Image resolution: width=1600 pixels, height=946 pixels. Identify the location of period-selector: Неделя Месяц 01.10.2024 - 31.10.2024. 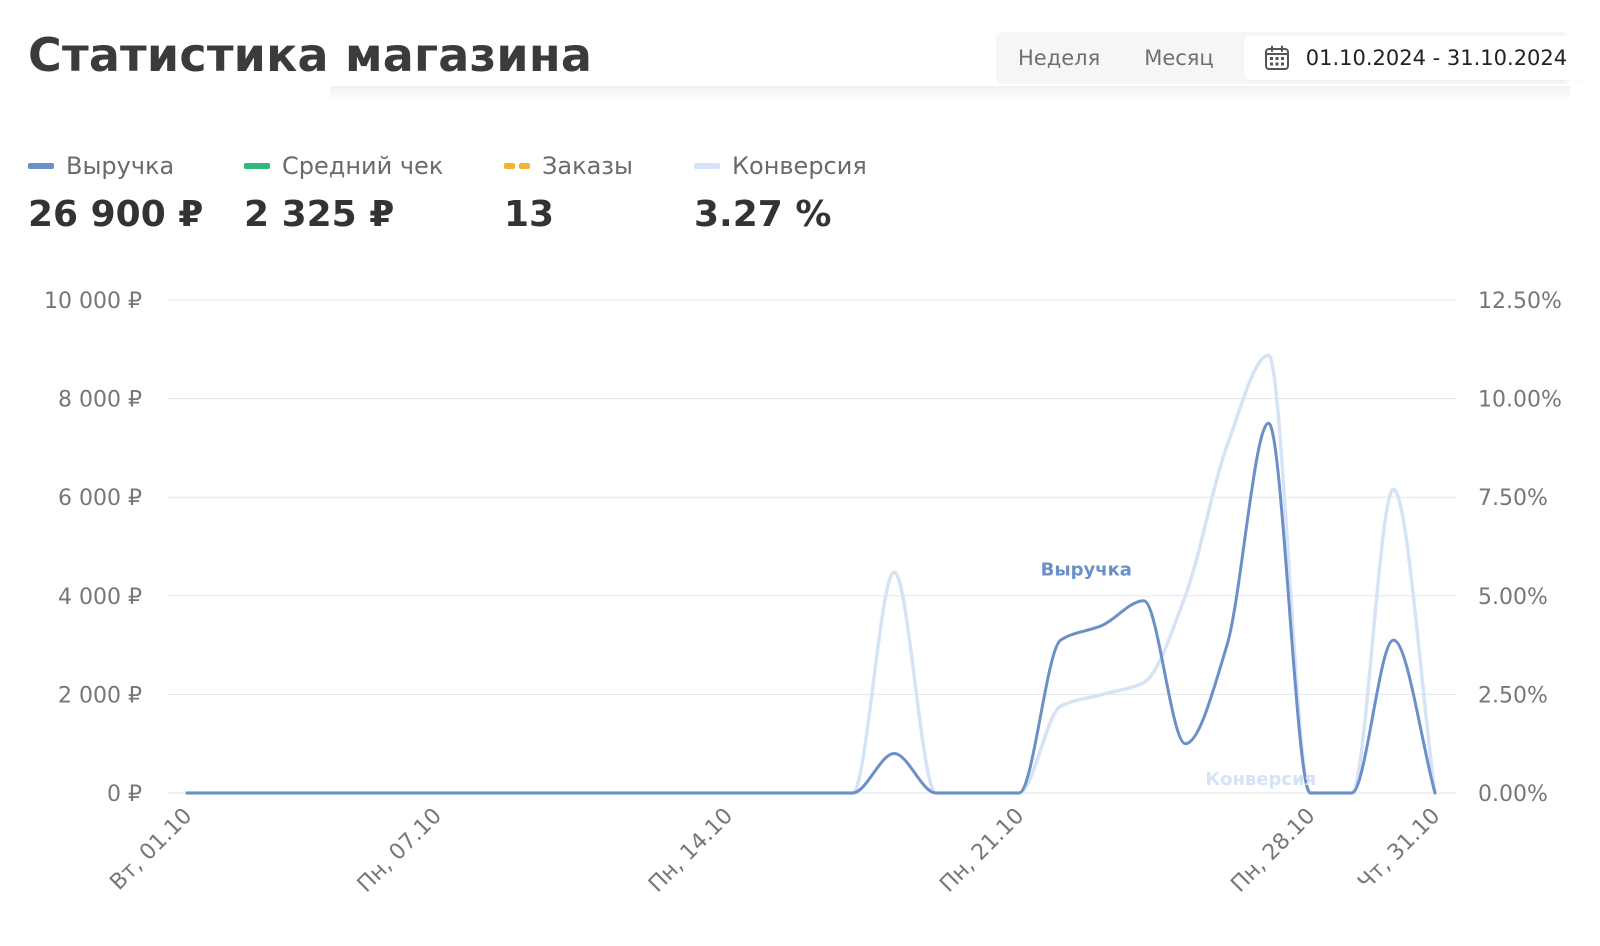
(1291, 58).